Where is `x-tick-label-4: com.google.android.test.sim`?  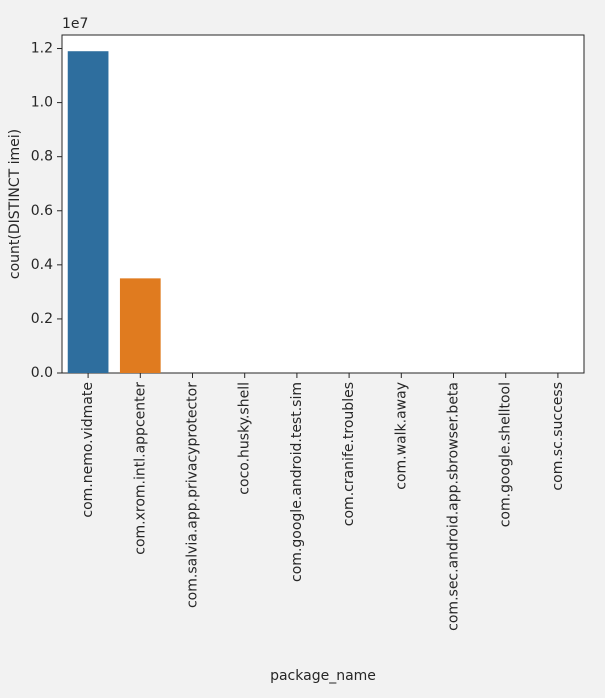 x-tick-label-4: com.google.android.test.sim is located at coordinates (297, 482).